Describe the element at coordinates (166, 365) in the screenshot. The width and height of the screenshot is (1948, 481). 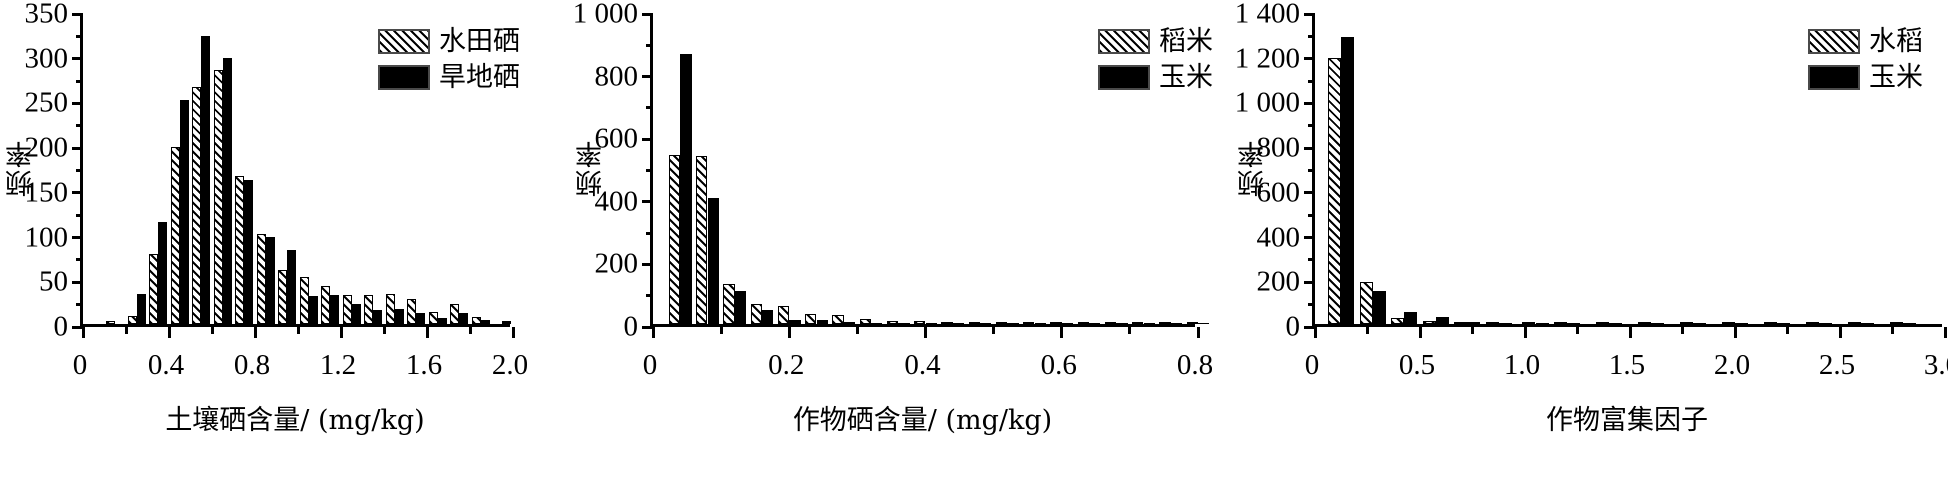
I see `x-tick-label: 0.4` at that location.